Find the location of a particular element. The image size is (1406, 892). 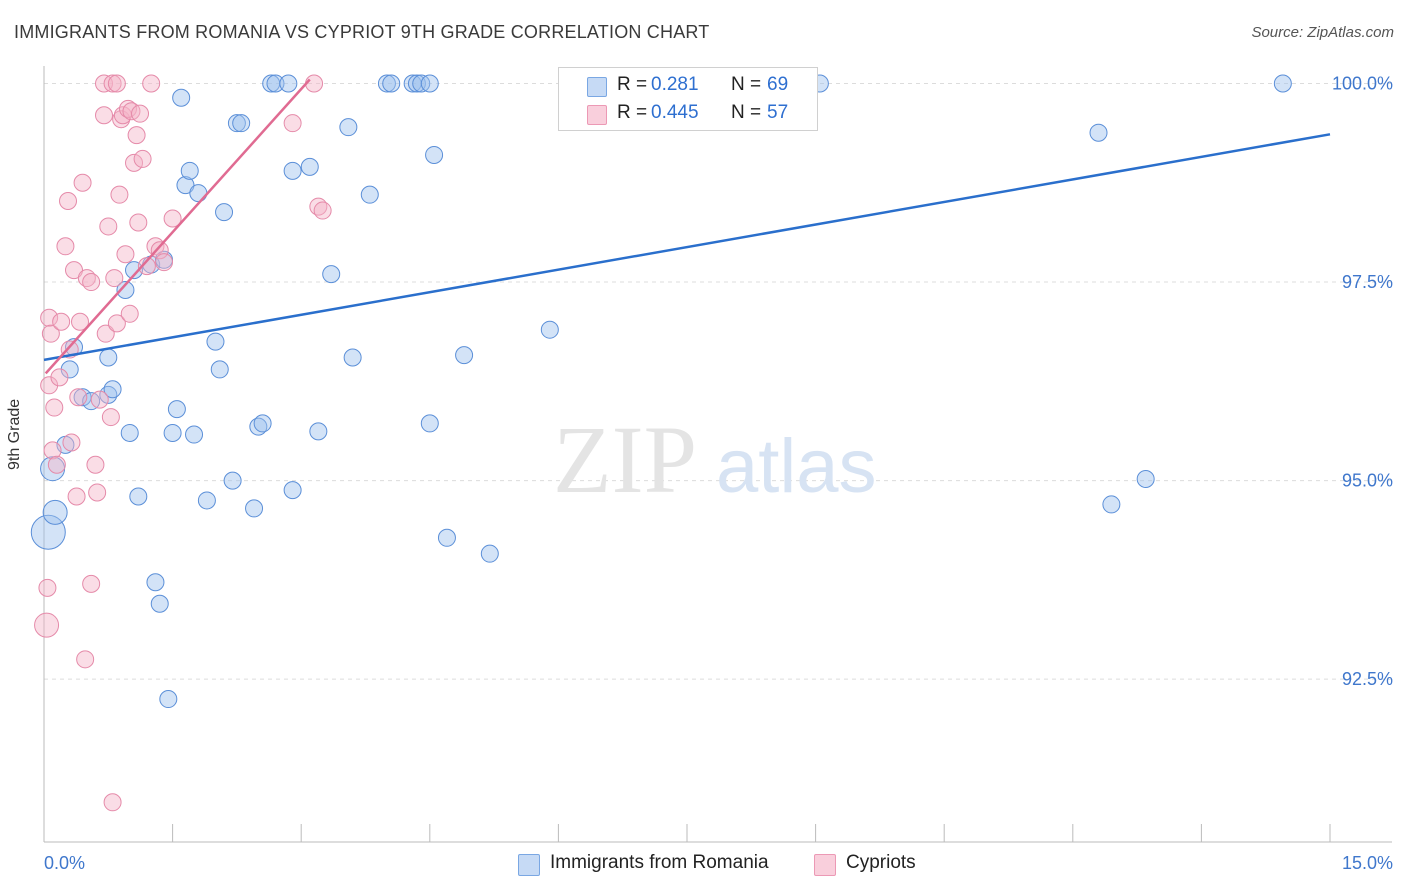

legend-r-value: 0.445 is located at coordinates (675, 112).